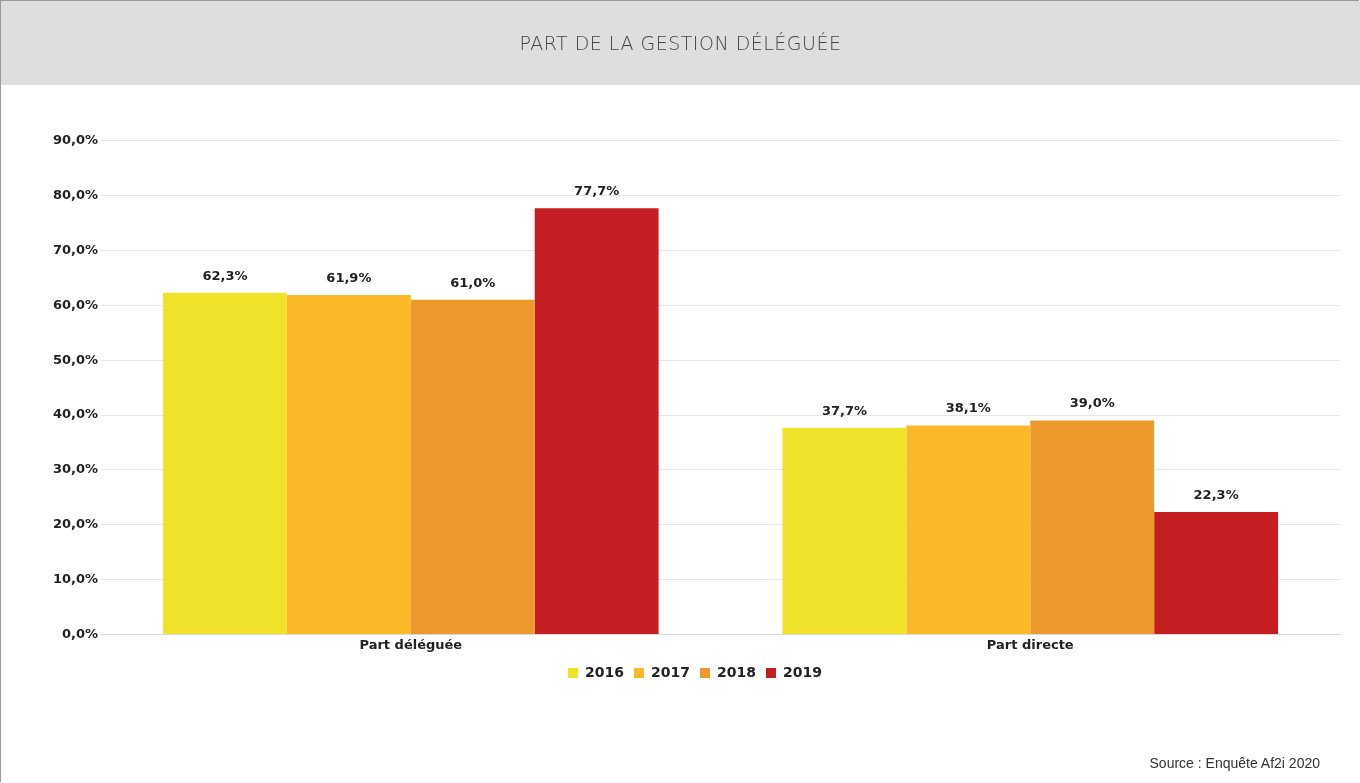  Describe the element at coordinates (844, 410) in the screenshot. I see `data-label: 37,7%` at that location.